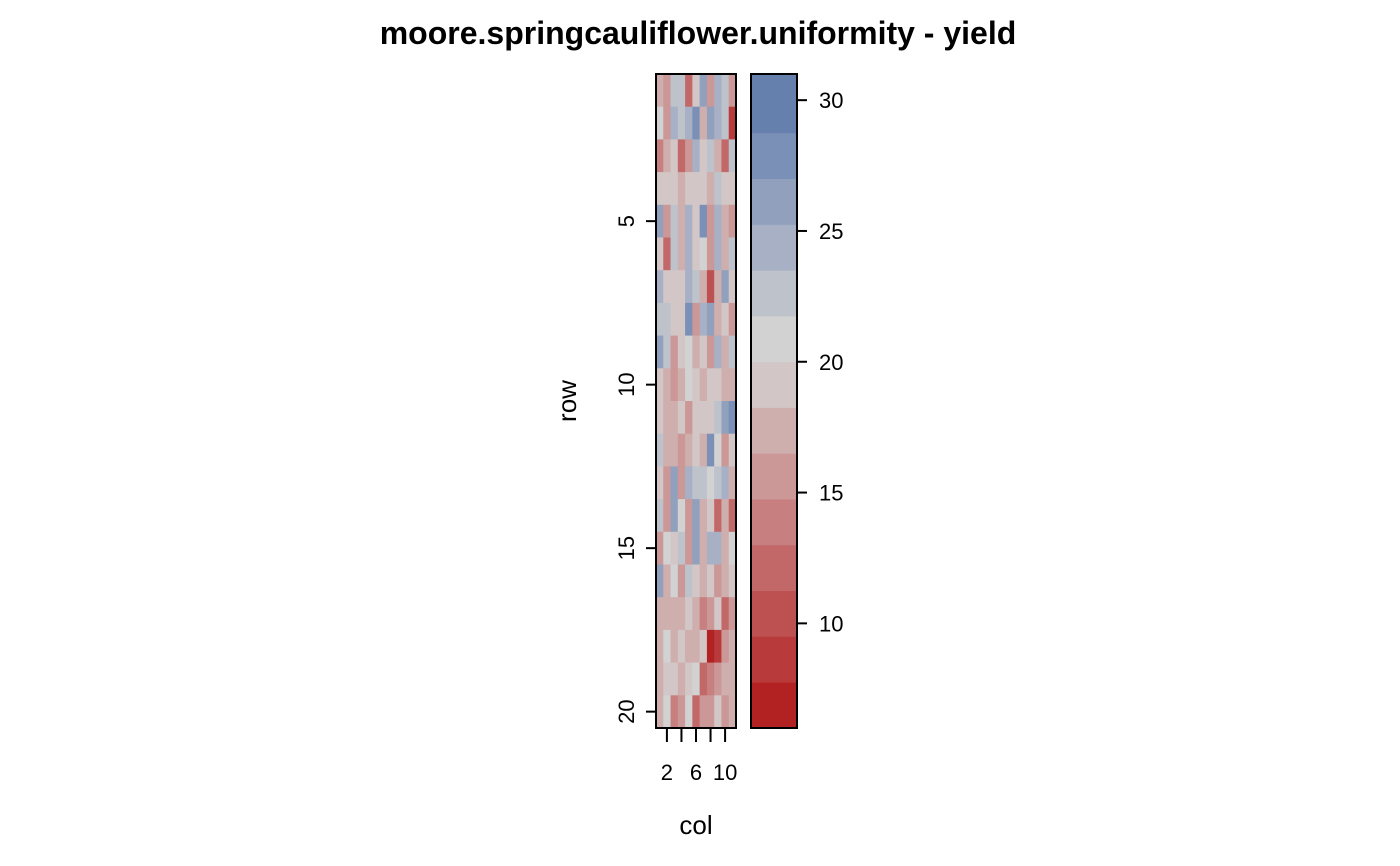 This screenshot has width=1400, height=866. I want to click on legend-tick-label: 10, so click(831, 623).